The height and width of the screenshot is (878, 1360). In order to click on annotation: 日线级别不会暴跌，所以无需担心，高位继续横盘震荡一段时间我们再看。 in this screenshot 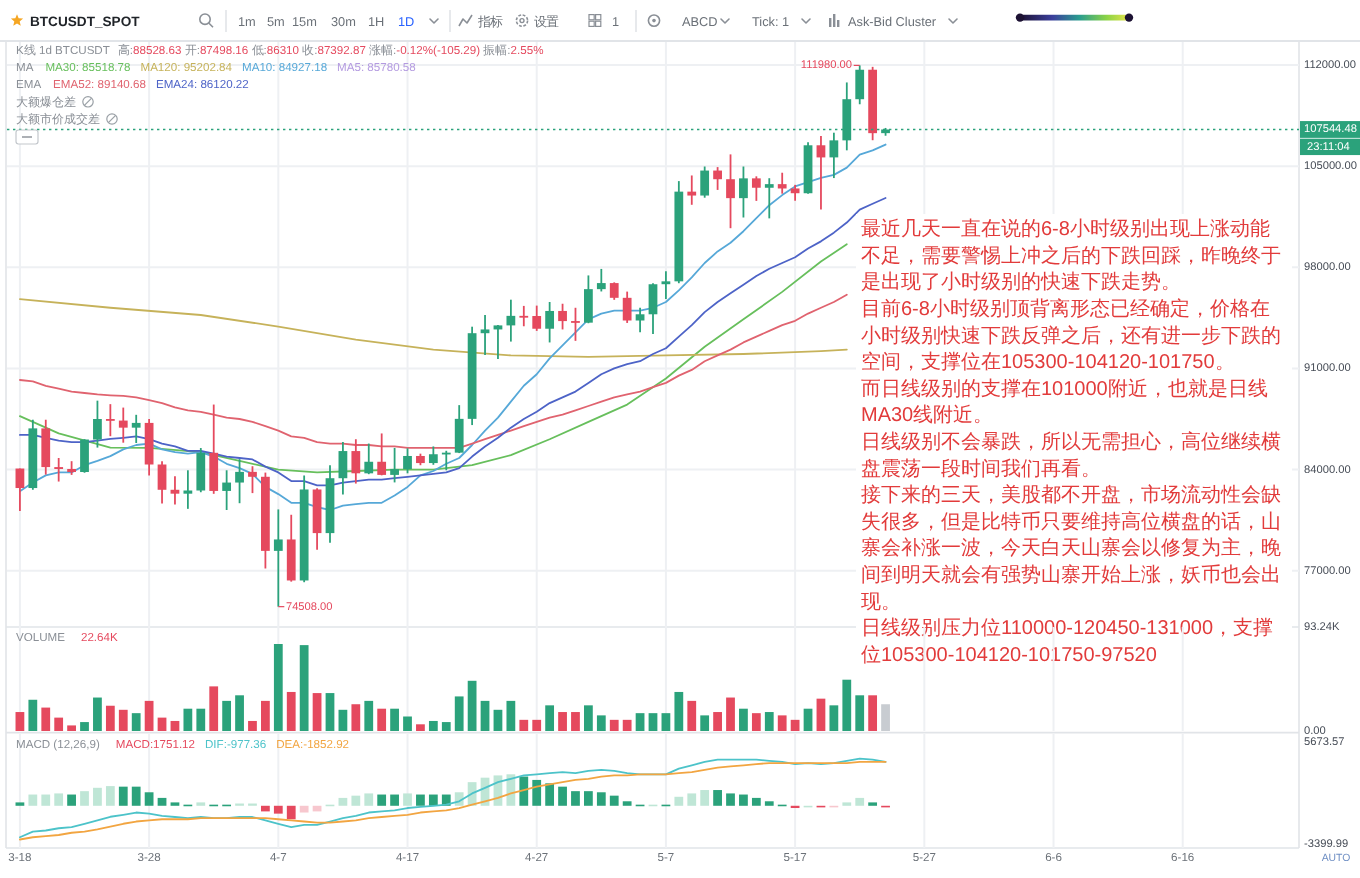, I will do `click(1071, 455)`.